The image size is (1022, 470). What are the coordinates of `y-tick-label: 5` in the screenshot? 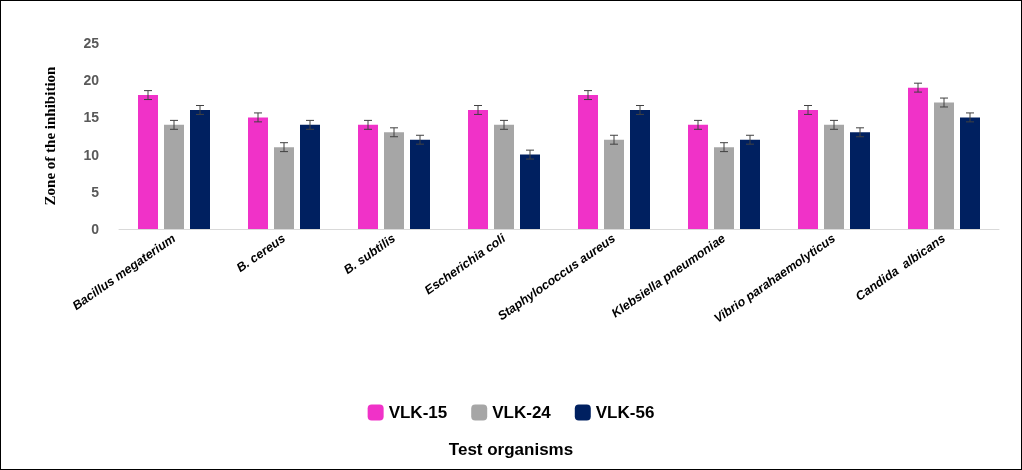 It's located at (95, 191).